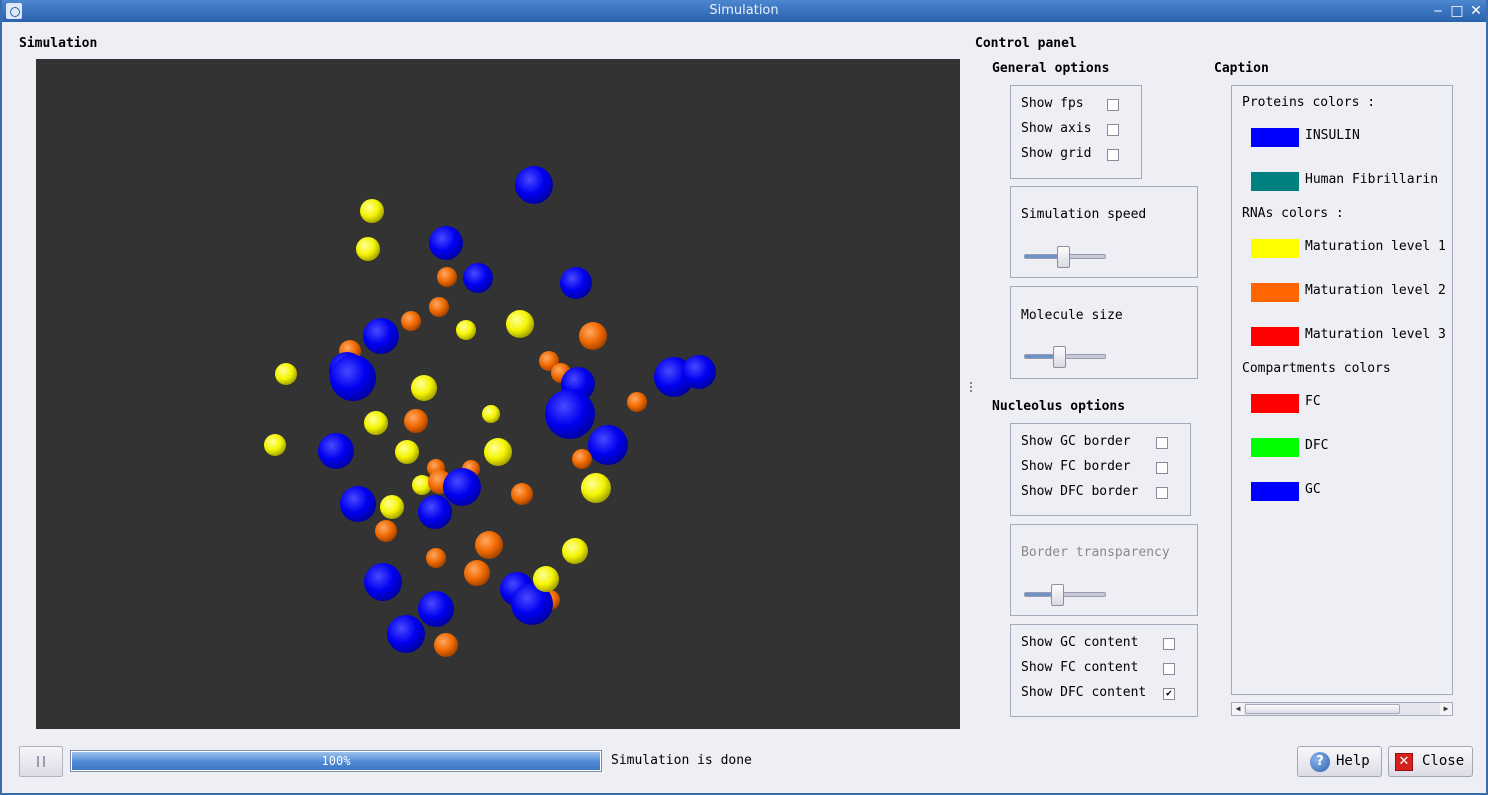  Describe the element at coordinates (1057, 595) in the screenshot. I see `border-transparency-handle` at that location.